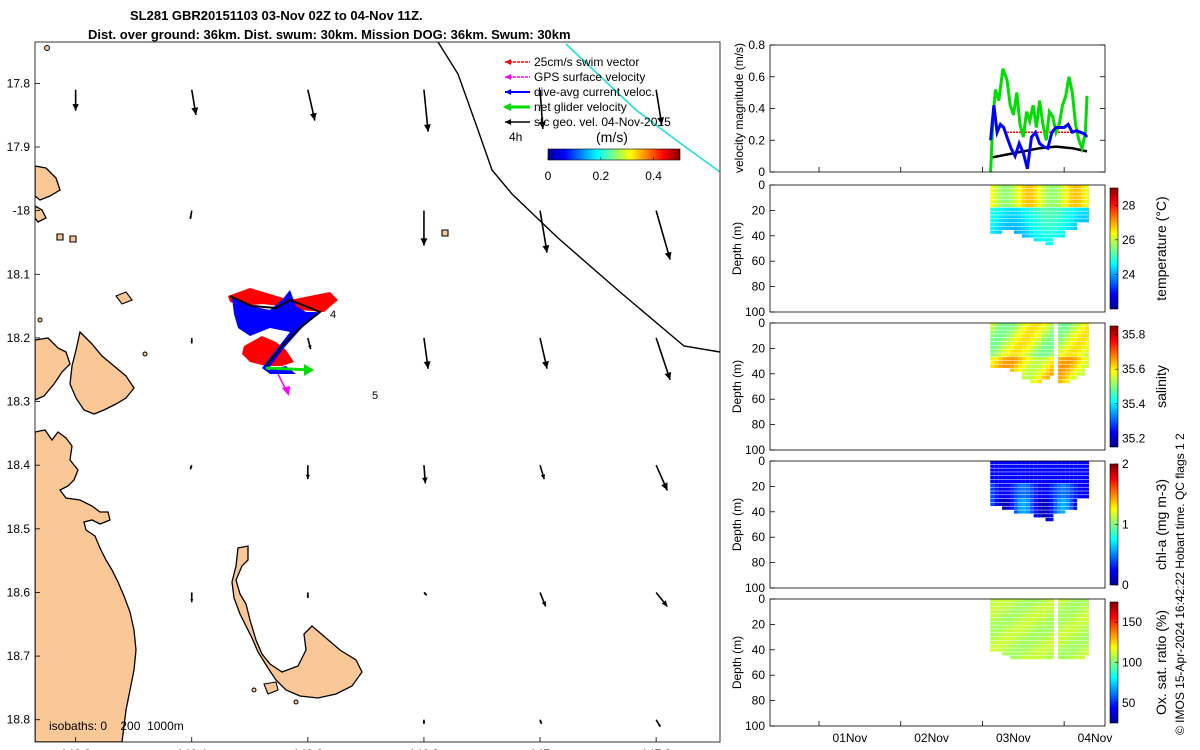 This screenshot has width=1200, height=750. Describe the element at coordinates (761, 185) in the screenshot. I see `depth-y-tick-label: 0` at that location.